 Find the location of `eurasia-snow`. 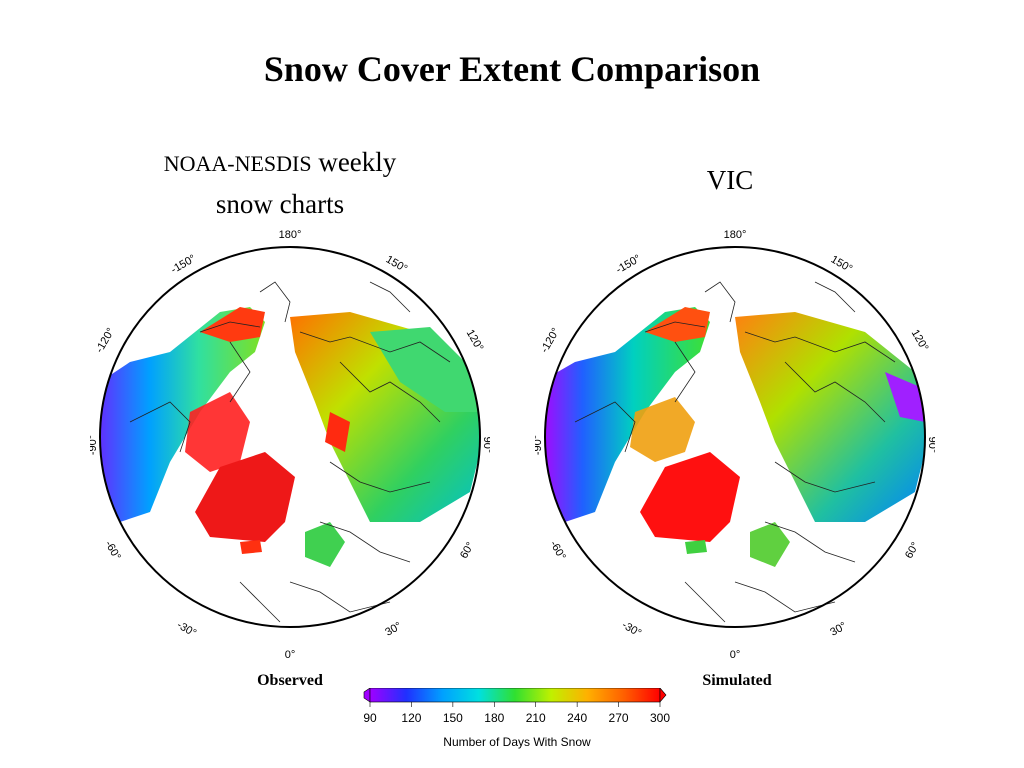

eurasia-snow is located at coordinates (830, 417).